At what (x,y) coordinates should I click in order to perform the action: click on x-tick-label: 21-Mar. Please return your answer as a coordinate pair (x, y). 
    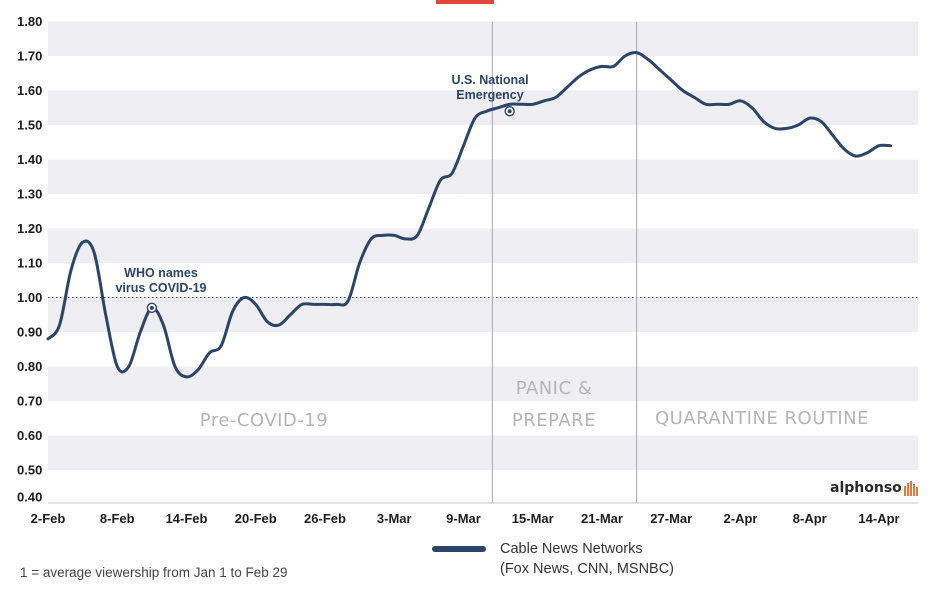
    Looking at the image, I should click on (602, 518).